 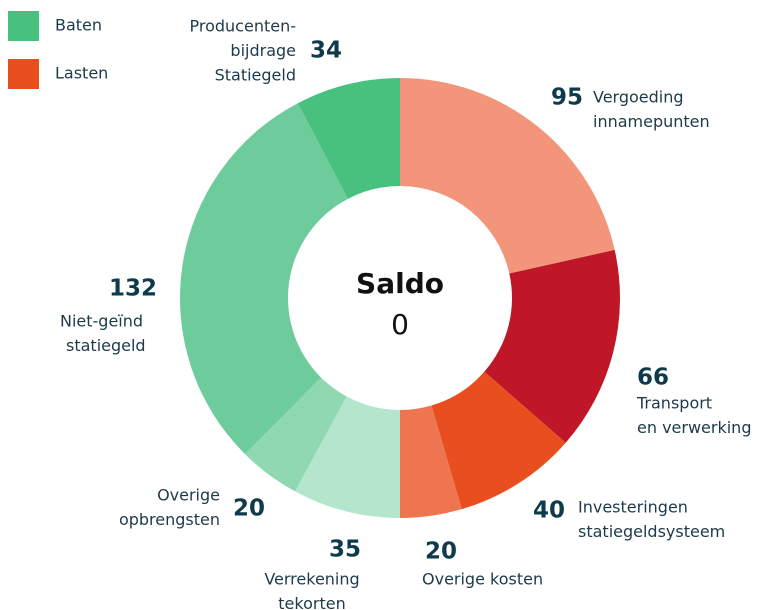 I want to click on value-label: 95, so click(x=567, y=98).